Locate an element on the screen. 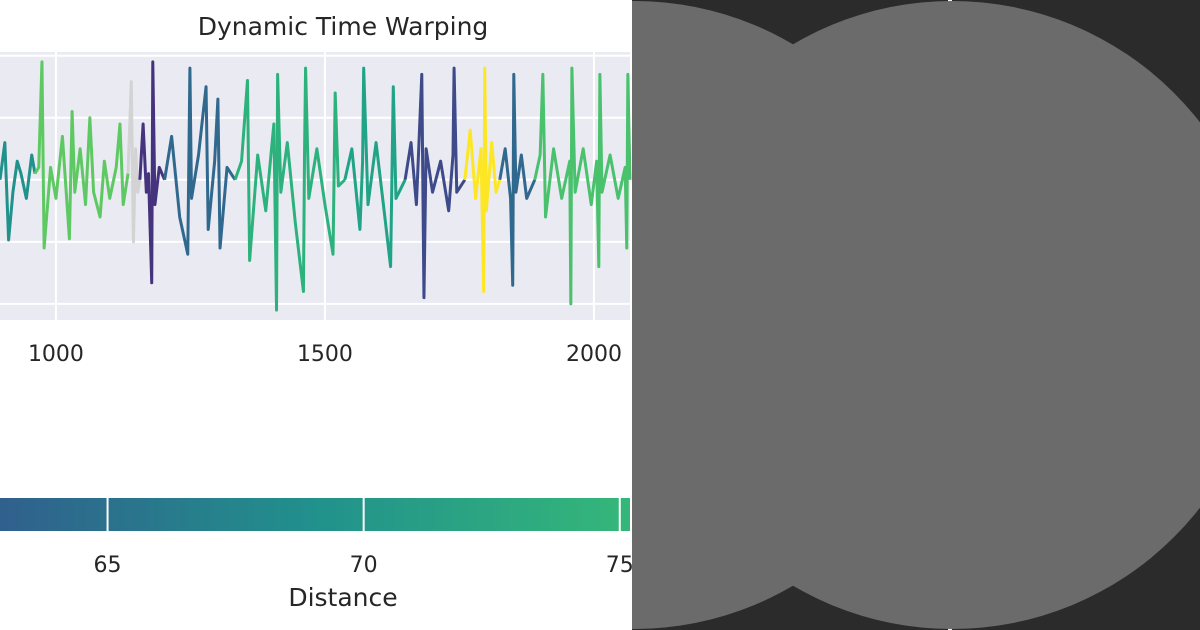 This screenshot has width=1200, height=630. x-tick-label: 2000 is located at coordinates (594, 354).